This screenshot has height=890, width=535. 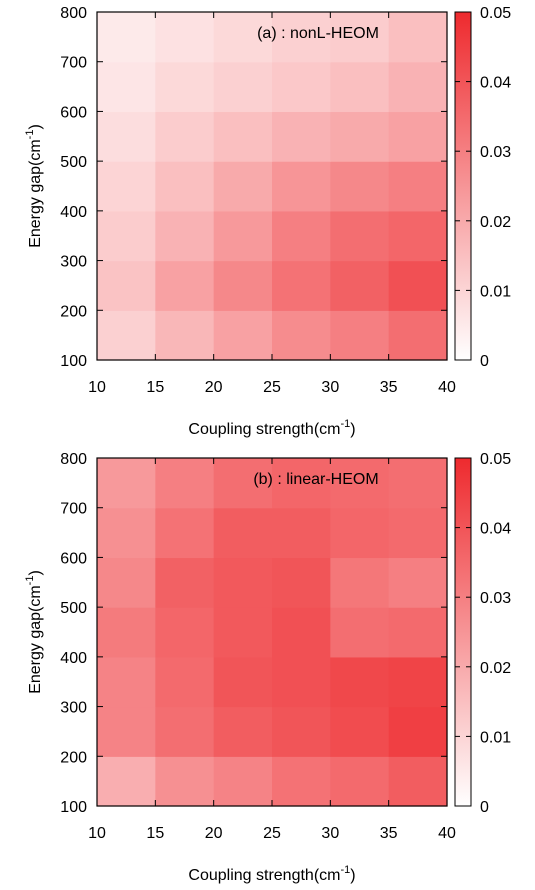 What do you see at coordinates (73, 112) in the screenshot?
I see `y-tick-label: 600` at bounding box center [73, 112].